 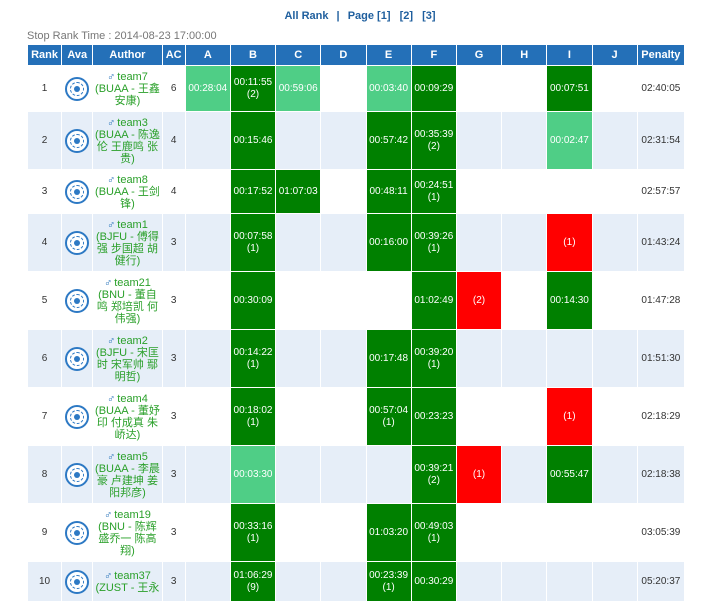 What do you see at coordinates (253, 140) in the screenshot?
I see `problem-b-cell: 00:15:46` at bounding box center [253, 140].